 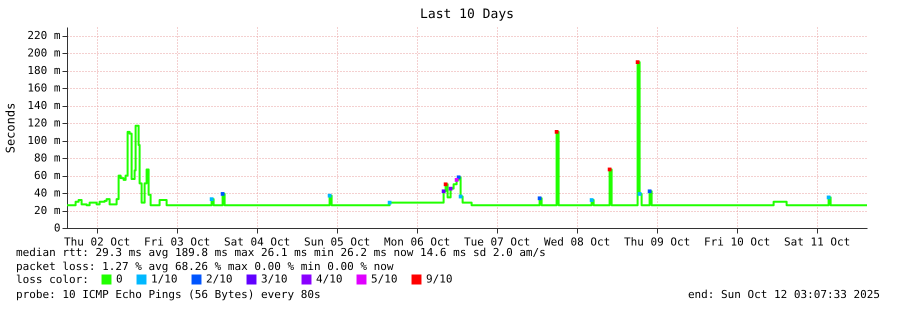 I want to click on y-tick-label: 20 m, so click(x=47, y=211).